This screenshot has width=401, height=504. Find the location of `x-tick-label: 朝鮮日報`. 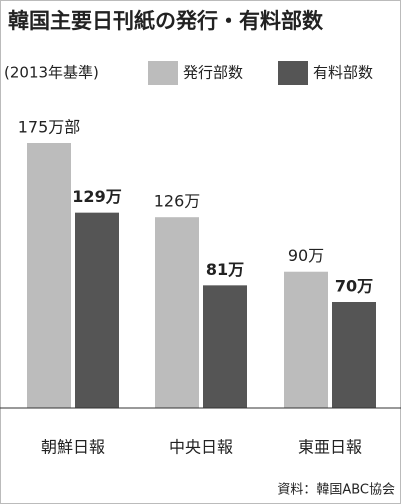

x-tick-label: 朝鮮日報 is located at coordinates (73, 447).